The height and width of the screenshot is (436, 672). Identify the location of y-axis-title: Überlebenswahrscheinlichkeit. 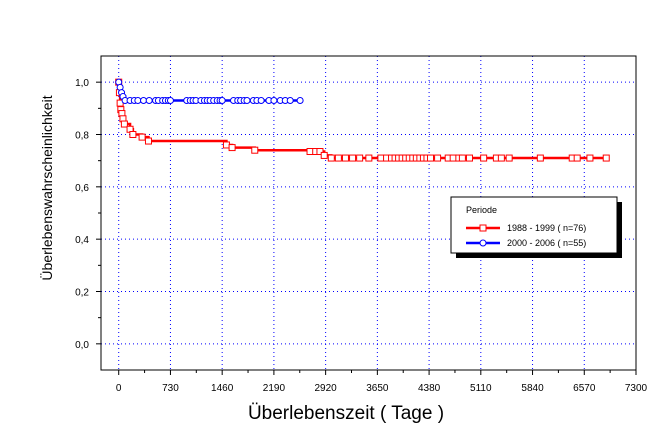
(46, 187).